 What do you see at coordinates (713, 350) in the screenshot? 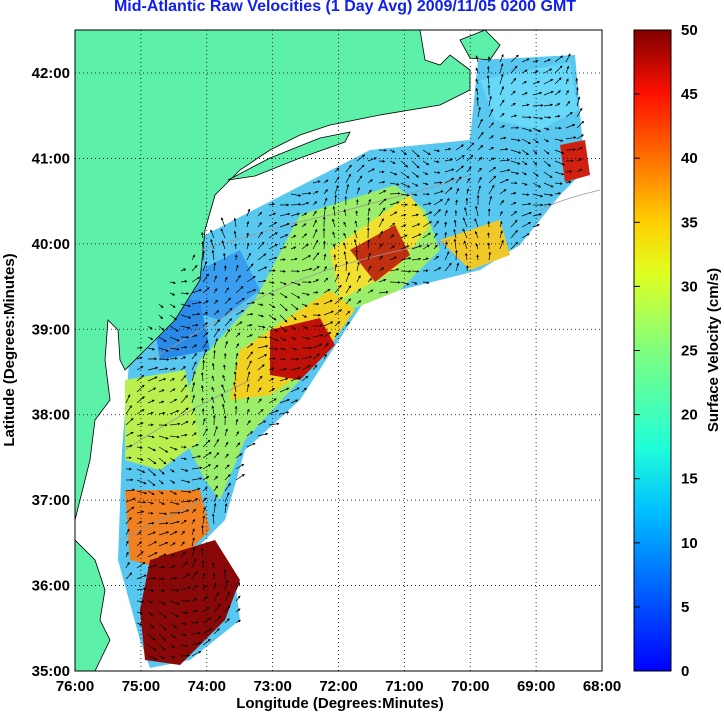
I see `colorbar-label: Surface Velocity (cm/s)` at bounding box center [713, 350].